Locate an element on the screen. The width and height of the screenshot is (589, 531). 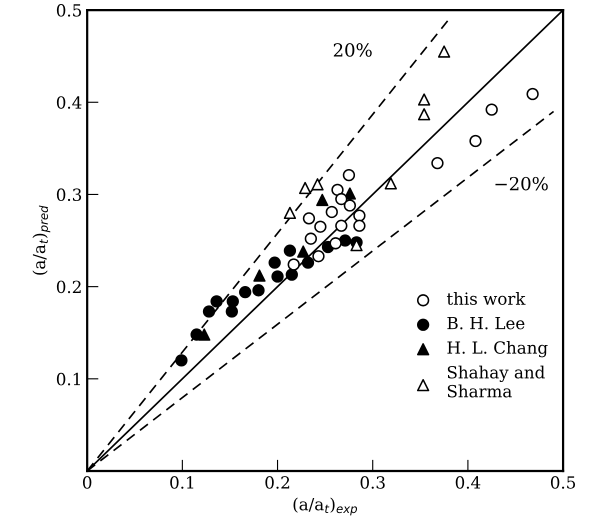
legend-label: this work is located at coordinates (486, 298).